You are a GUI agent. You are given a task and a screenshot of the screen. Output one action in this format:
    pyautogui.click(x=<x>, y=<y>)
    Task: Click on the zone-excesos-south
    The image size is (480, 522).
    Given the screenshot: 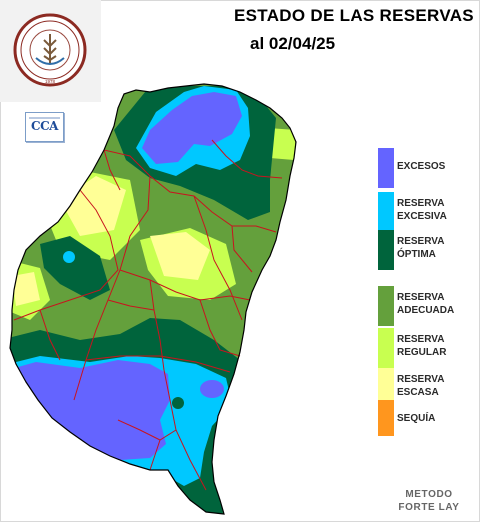 What is the action you would take?
    pyautogui.click(x=90, y=410)
    